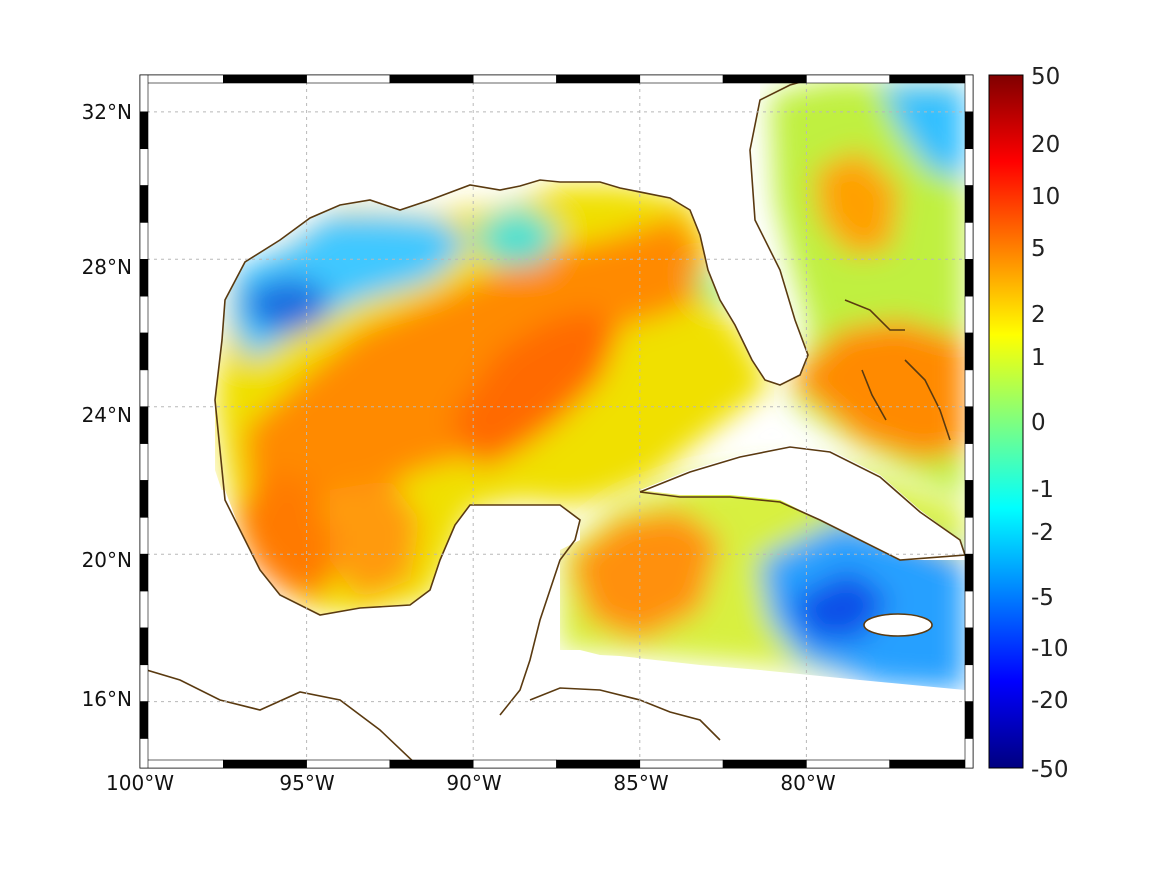 The height and width of the screenshot is (875, 1167). I want to click on colorbar-label-neg1: -1, so click(1042, 490).